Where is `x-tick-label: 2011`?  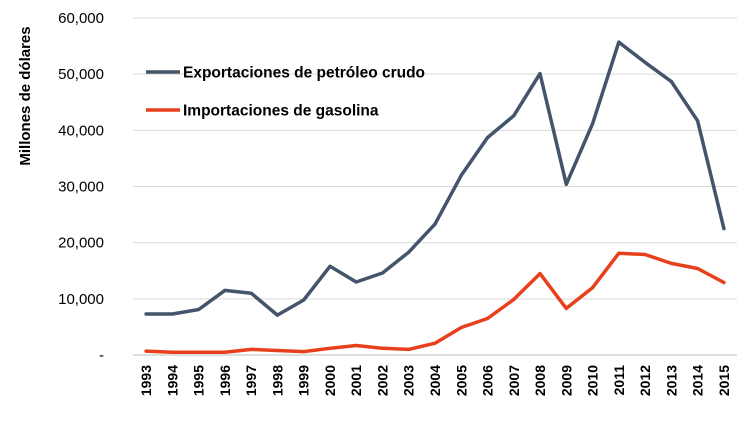 x-tick-label: 2011 is located at coordinates (619, 380).